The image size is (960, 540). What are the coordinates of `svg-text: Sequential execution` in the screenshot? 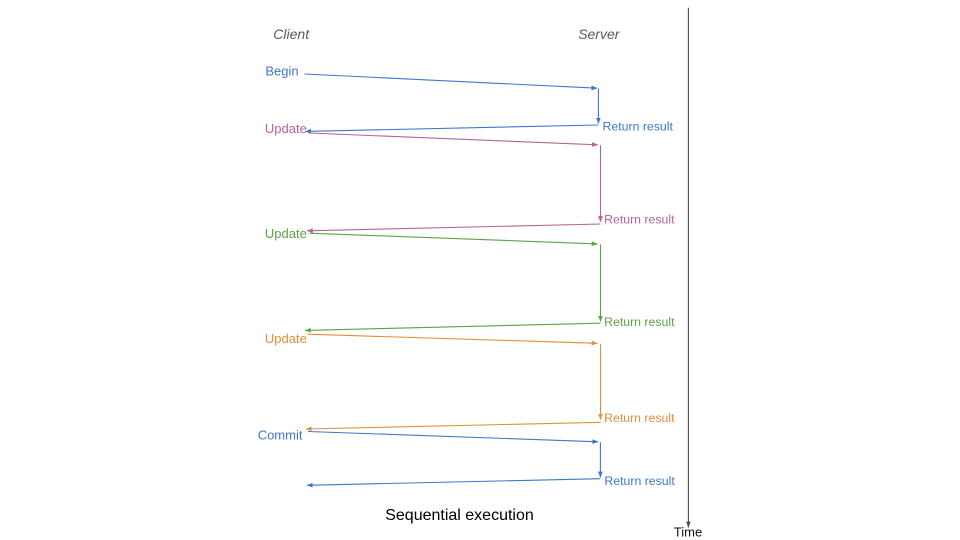 It's located at (459, 515).